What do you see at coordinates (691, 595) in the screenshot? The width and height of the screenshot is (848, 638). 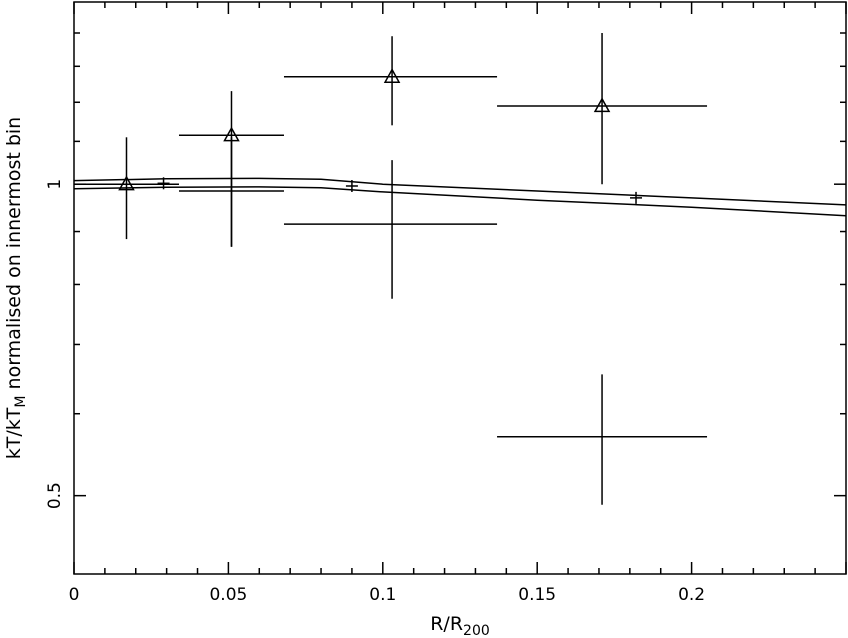 I see `x-tick-label: 0.2` at bounding box center [691, 595].